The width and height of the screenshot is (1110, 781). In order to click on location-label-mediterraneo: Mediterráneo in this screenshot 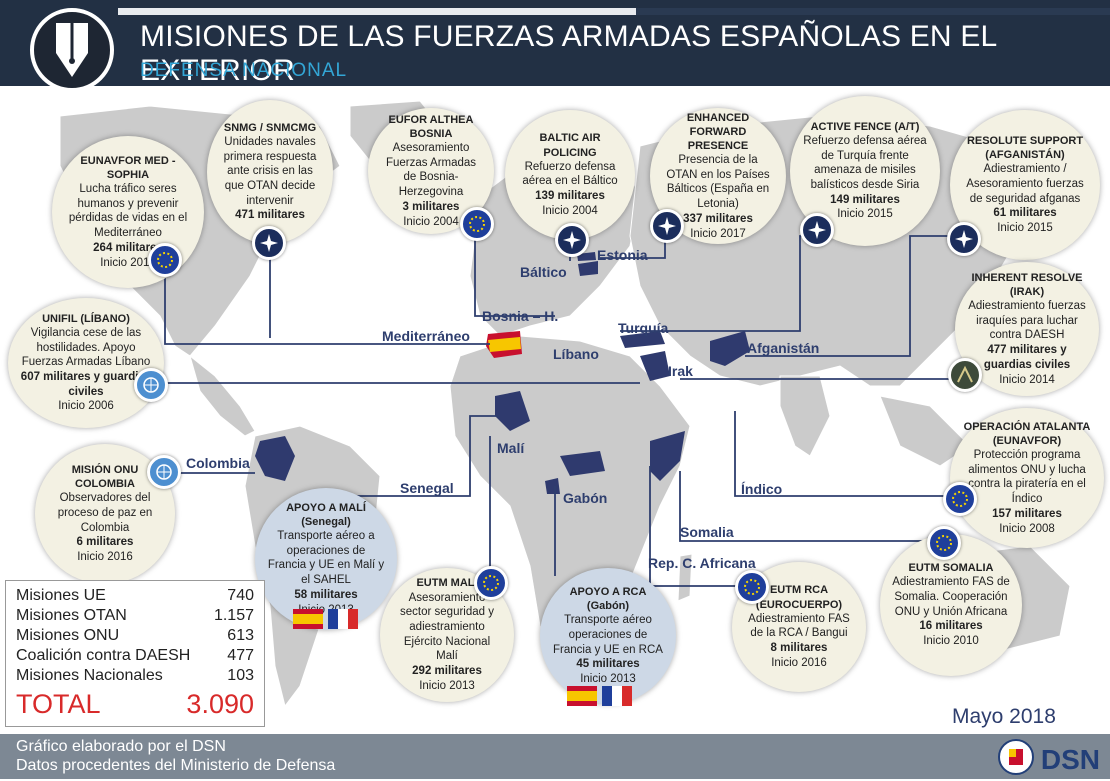, I will do `click(426, 336)`.